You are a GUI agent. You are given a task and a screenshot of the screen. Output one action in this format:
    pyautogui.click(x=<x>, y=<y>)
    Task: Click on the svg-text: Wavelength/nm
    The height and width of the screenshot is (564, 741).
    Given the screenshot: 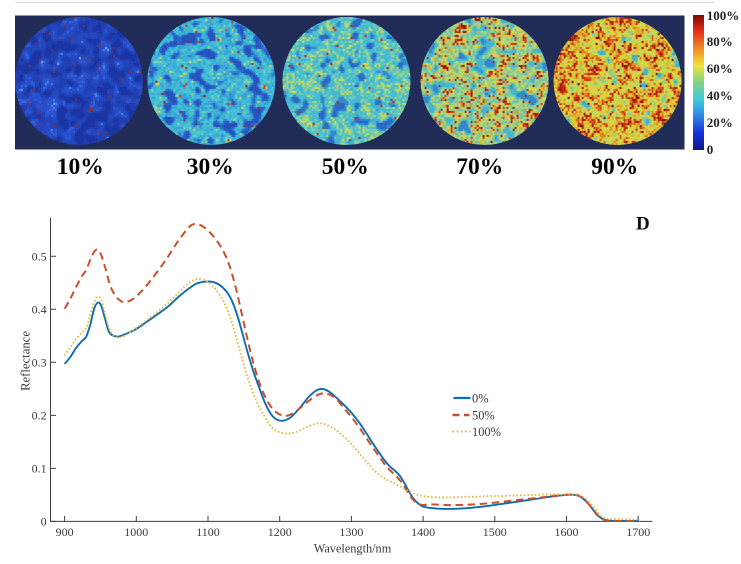 What is the action you would take?
    pyautogui.click(x=353, y=549)
    